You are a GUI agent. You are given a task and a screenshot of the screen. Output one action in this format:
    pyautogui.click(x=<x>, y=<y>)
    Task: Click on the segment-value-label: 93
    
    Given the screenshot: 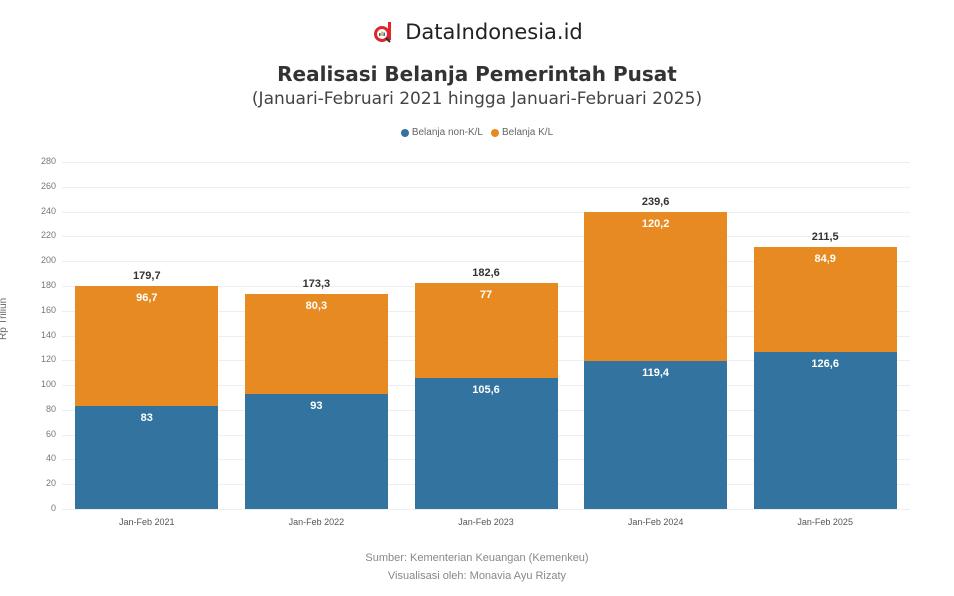 What is the action you would take?
    pyautogui.click(x=316, y=405)
    